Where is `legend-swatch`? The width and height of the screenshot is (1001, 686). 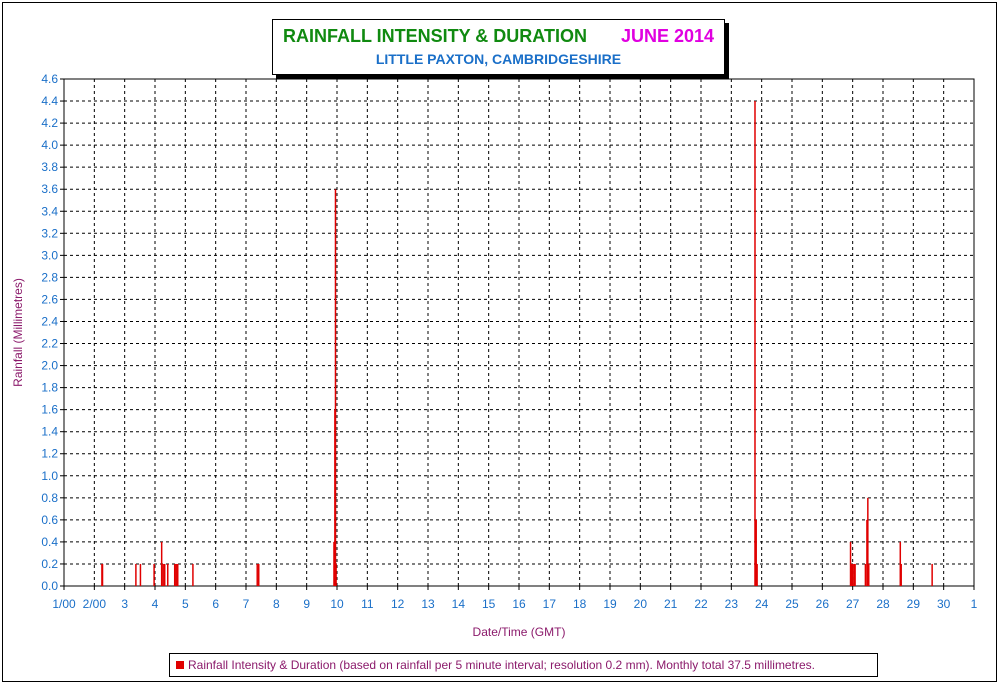
legend-swatch is located at coordinates (180, 665).